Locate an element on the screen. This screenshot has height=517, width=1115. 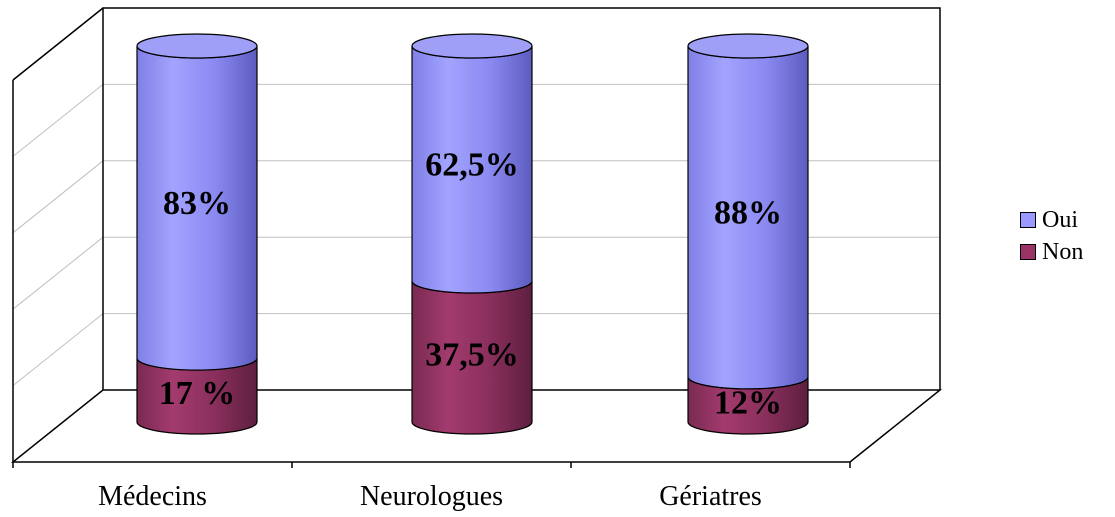
category-label: Neurologues is located at coordinates (431, 496).